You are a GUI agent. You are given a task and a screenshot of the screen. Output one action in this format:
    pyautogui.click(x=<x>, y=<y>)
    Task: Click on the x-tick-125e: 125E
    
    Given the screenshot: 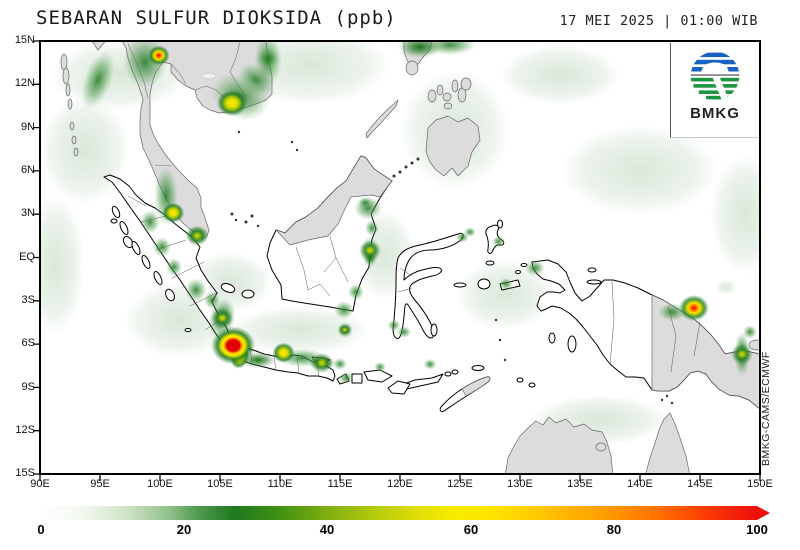 What is the action you would take?
    pyautogui.click(x=460, y=484)
    